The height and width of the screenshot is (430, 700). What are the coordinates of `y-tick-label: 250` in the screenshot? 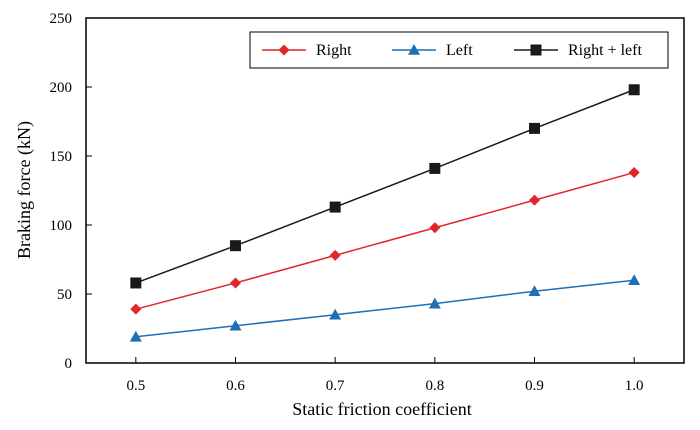 It's located at (61, 19).